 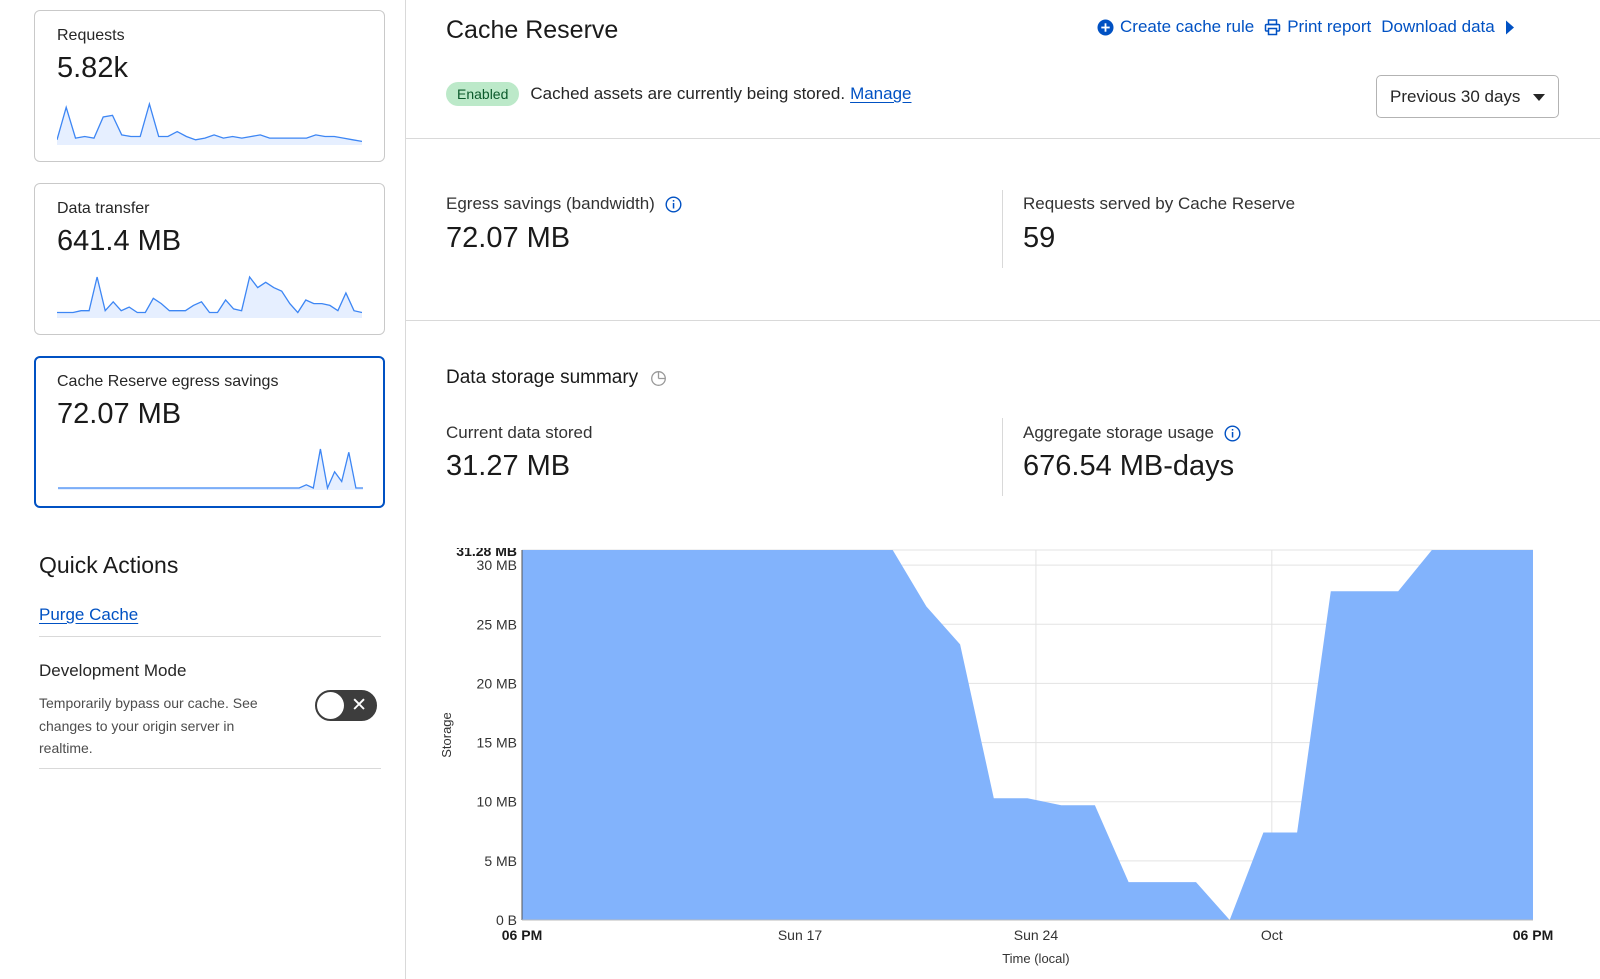 What do you see at coordinates (508, 466) in the screenshot?
I see `current-data-stored-value: 31.27 MB` at bounding box center [508, 466].